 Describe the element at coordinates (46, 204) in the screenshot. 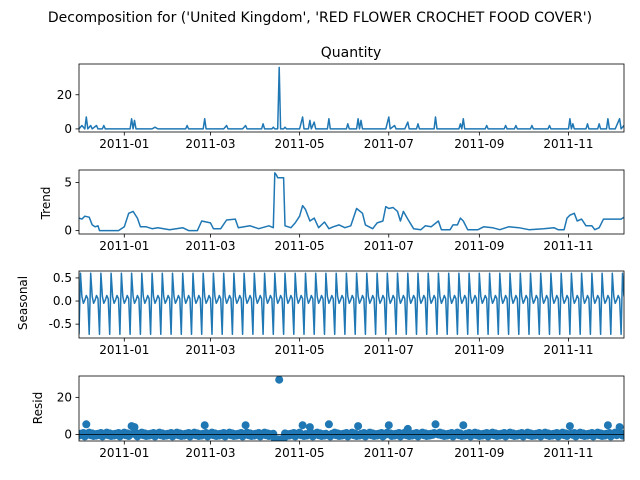

I see `ylabel-trend: Trend` at that location.